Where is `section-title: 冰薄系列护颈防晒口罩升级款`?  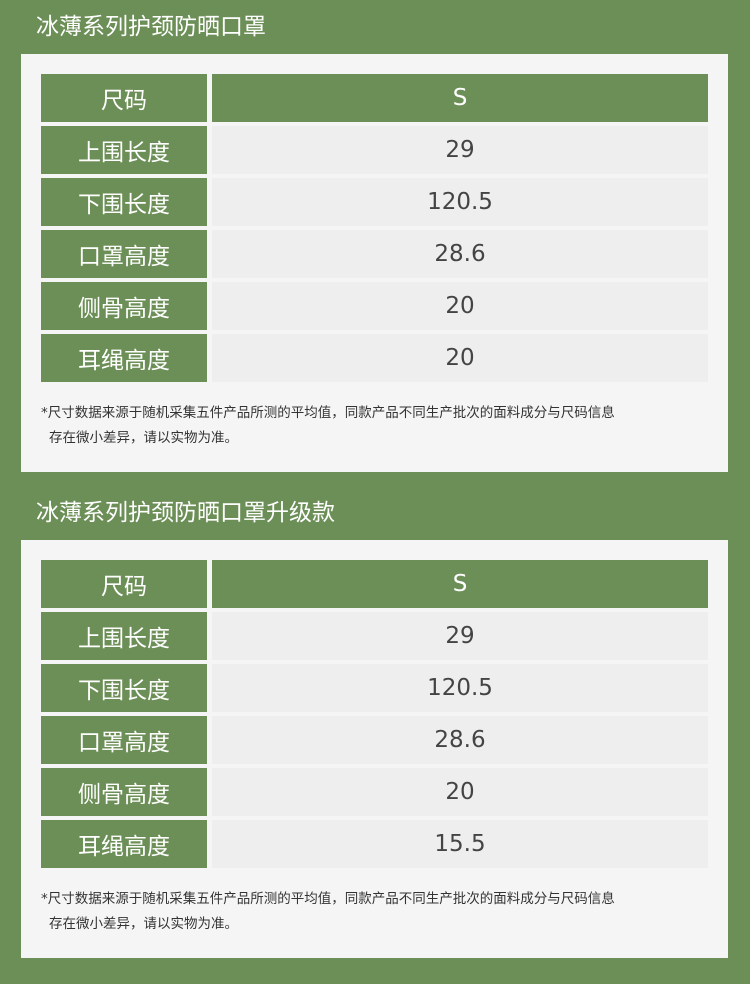 section-title: 冰薄系列护颈防晒口罩升级款 is located at coordinates (185, 513).